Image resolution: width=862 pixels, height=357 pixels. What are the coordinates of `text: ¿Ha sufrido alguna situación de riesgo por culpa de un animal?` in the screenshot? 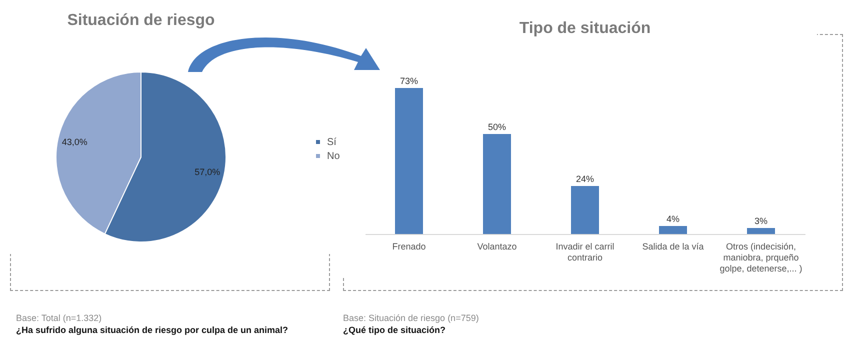 It's located at (152, 330).